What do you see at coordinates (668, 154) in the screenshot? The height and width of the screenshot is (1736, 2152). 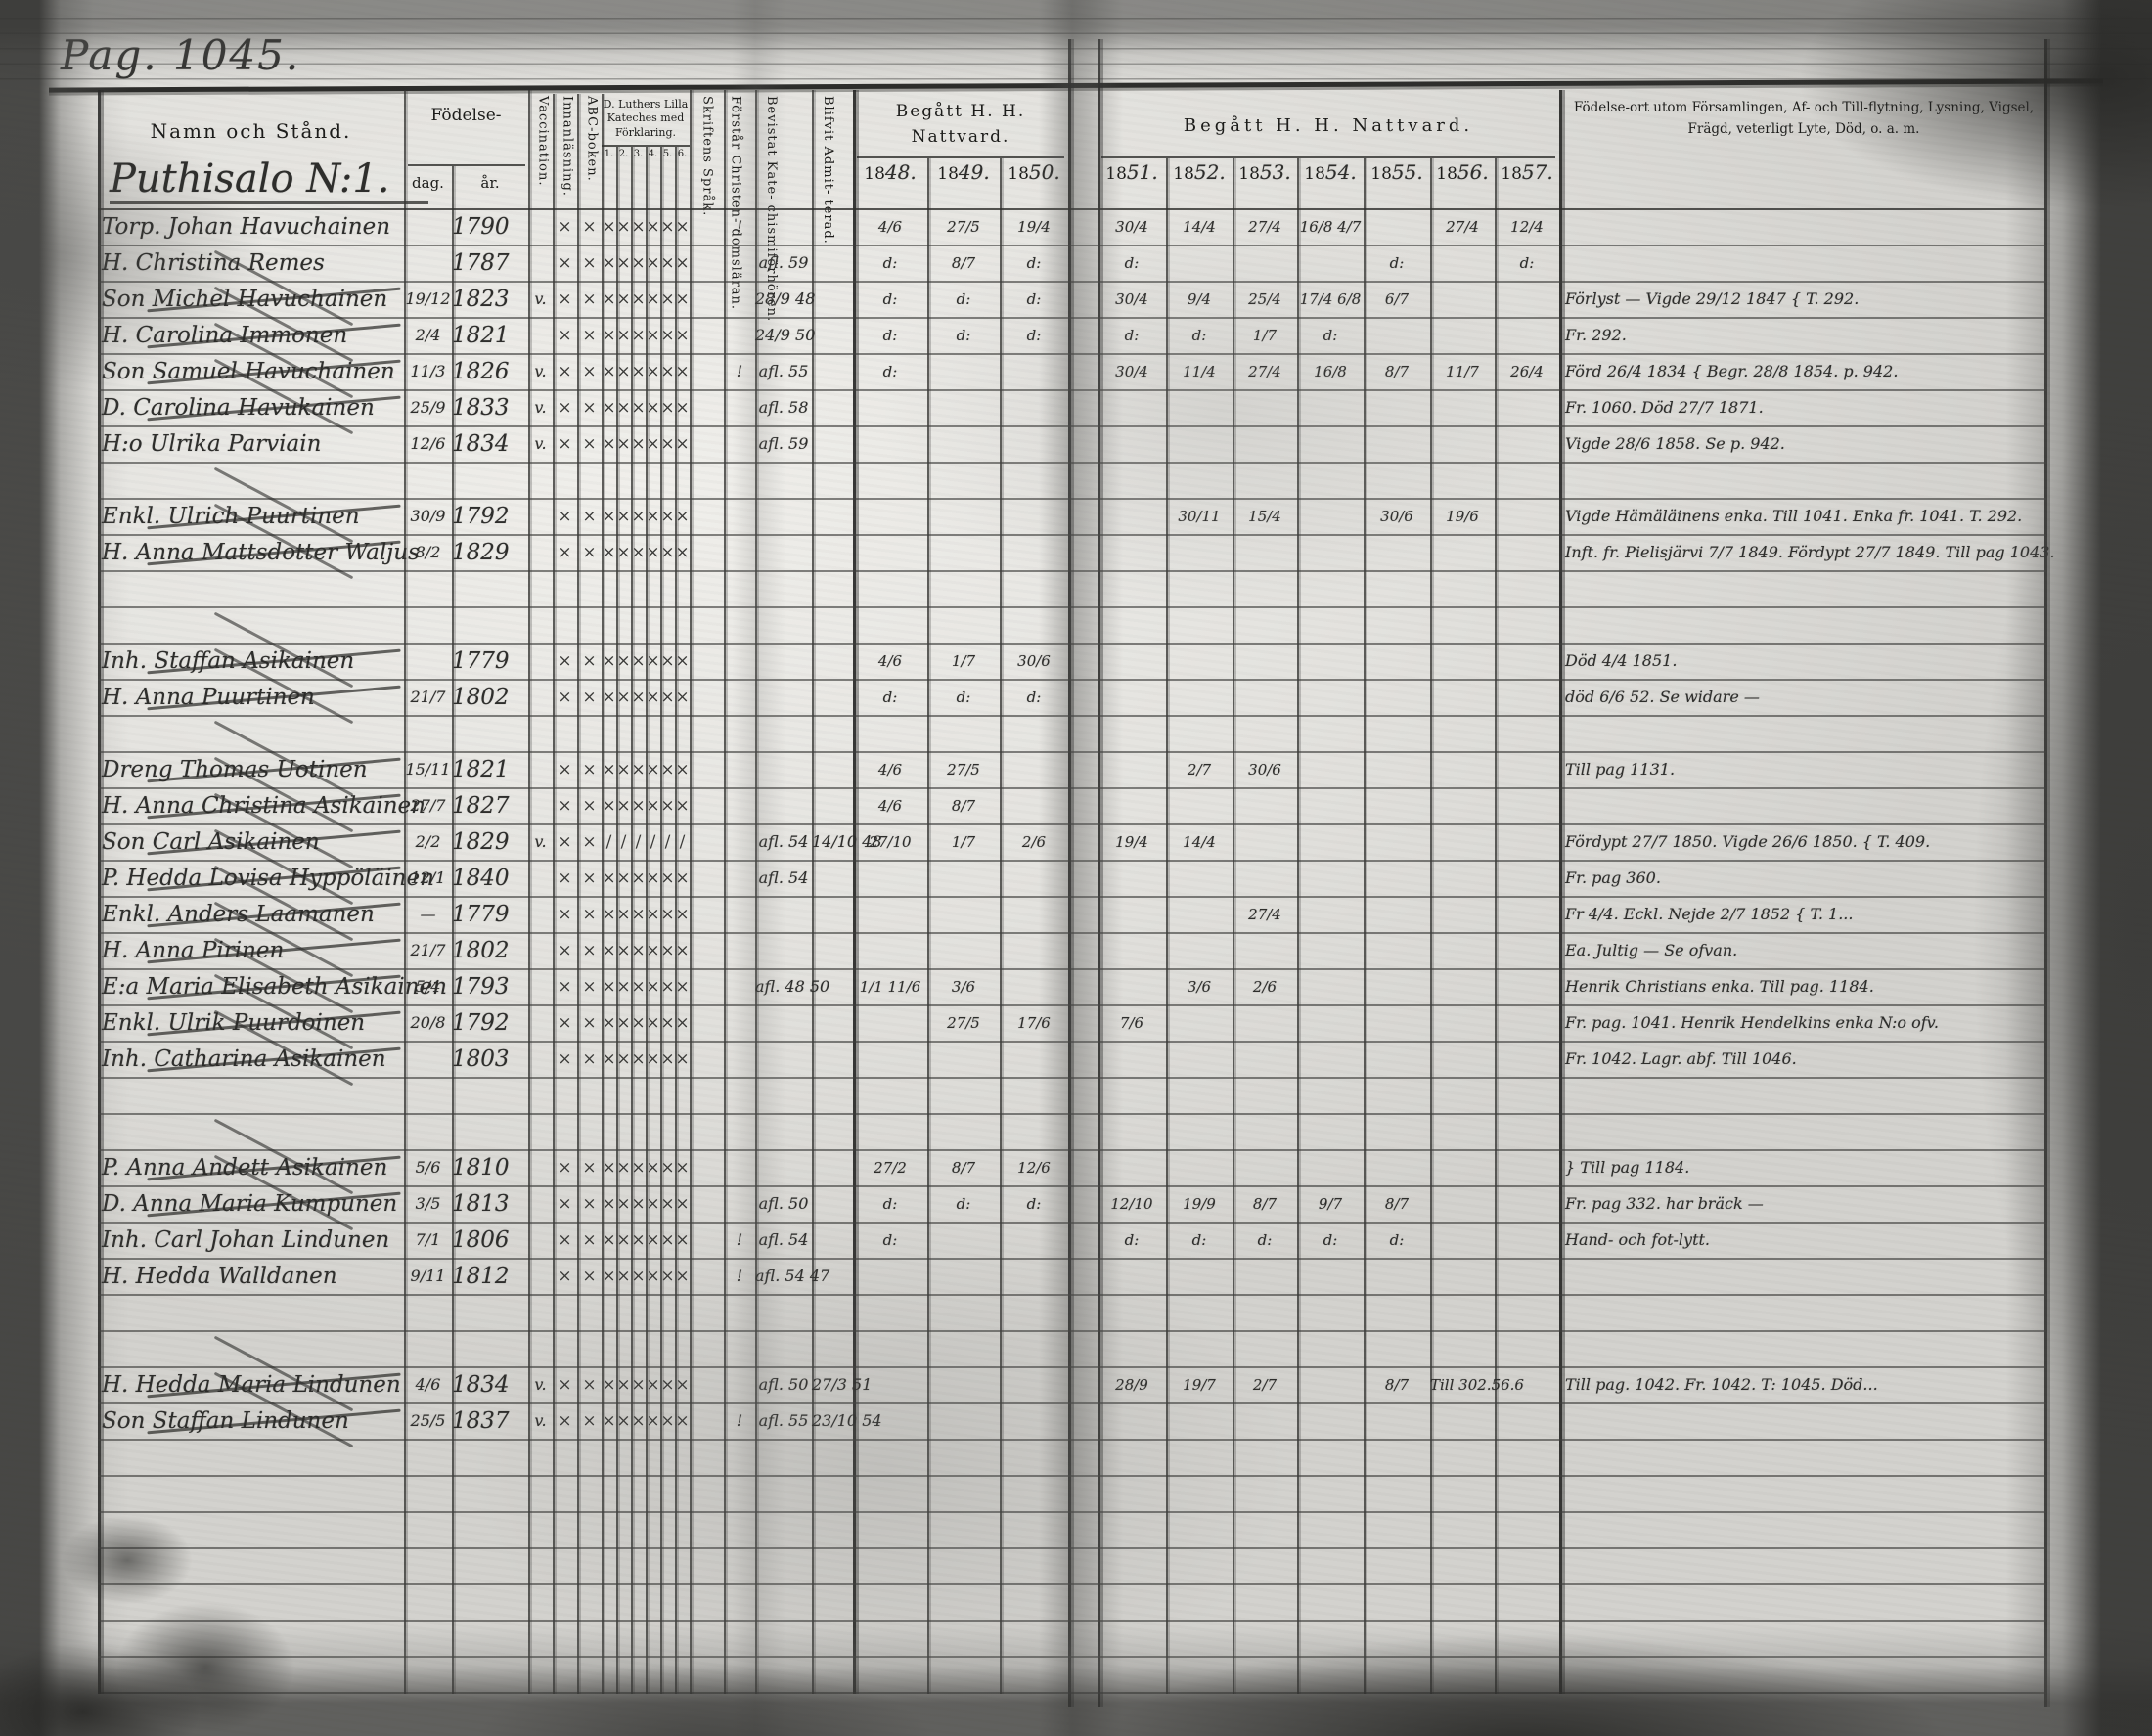 I see `kateches-col-number: 5.` at bounding box center [668, 154].